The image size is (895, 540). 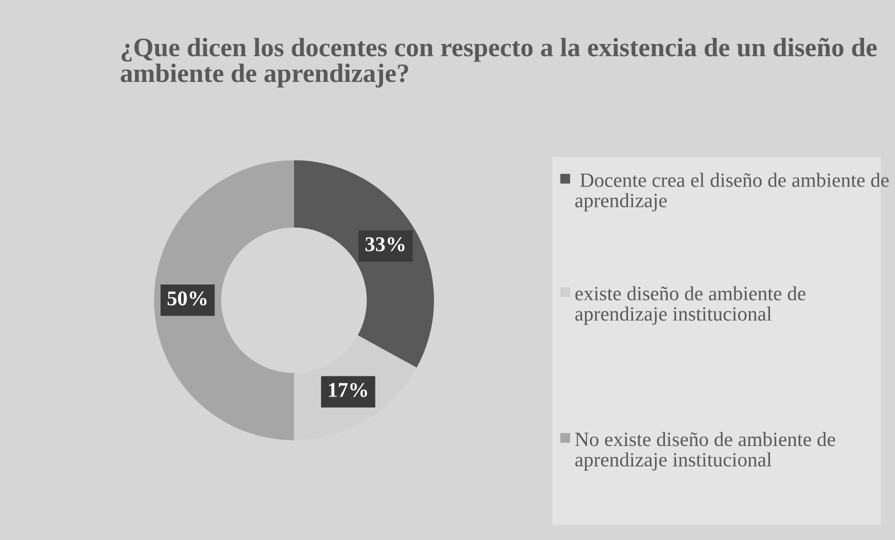 What do you see at coordinates (705, 451) in the screenshot?
I see `legend-label: No existe diseño de ambiente de aprendizaje institucional` at bounding box center [705, 451].